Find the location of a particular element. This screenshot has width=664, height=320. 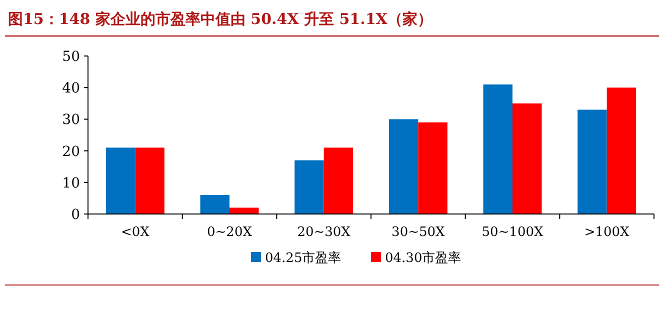

x-tick-label: 30~50X is located at coordinates (419, 232).